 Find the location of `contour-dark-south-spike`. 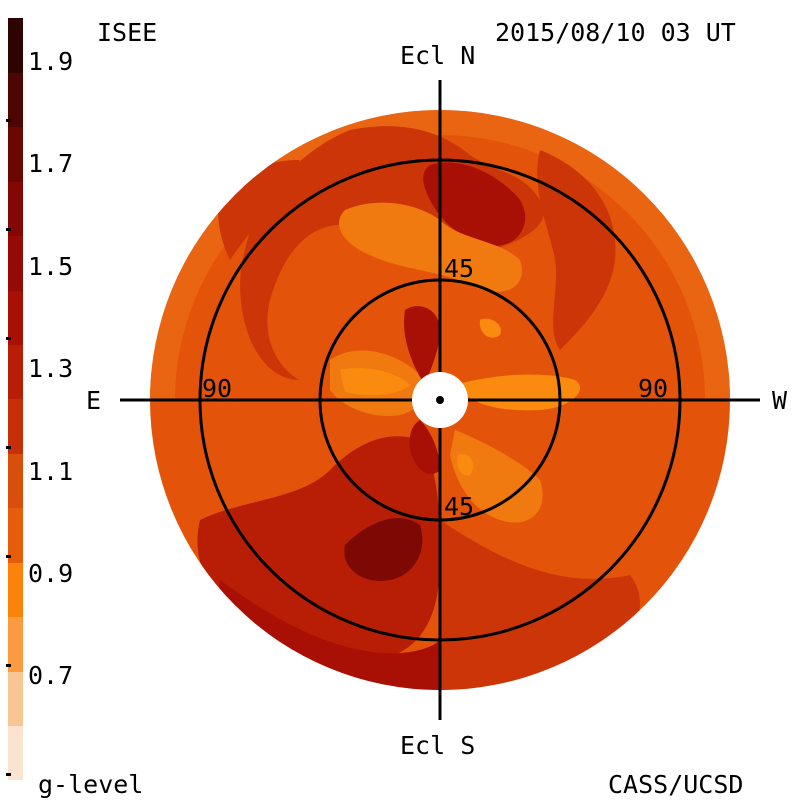

contour-dark-south-spike is located at coordinates (424, 447).